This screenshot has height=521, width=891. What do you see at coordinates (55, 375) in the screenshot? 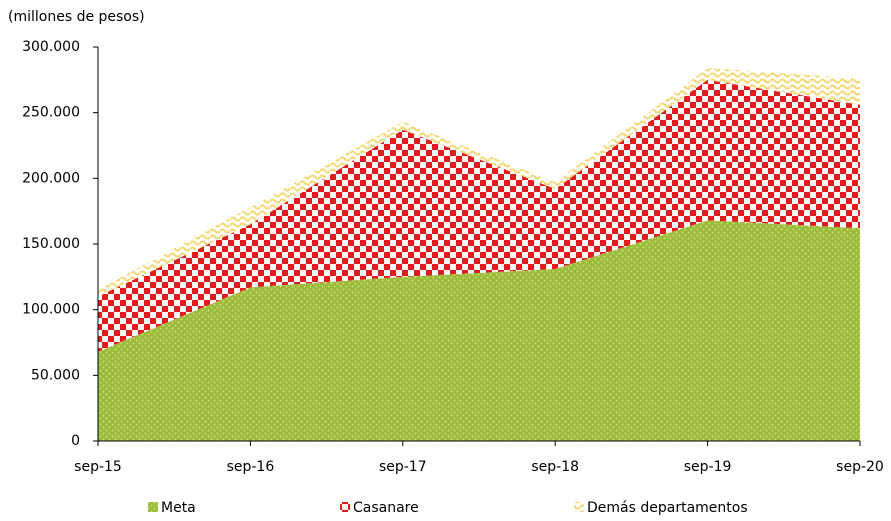
I see `y-tick-label: 50.000` at bounding box center [55, 375].